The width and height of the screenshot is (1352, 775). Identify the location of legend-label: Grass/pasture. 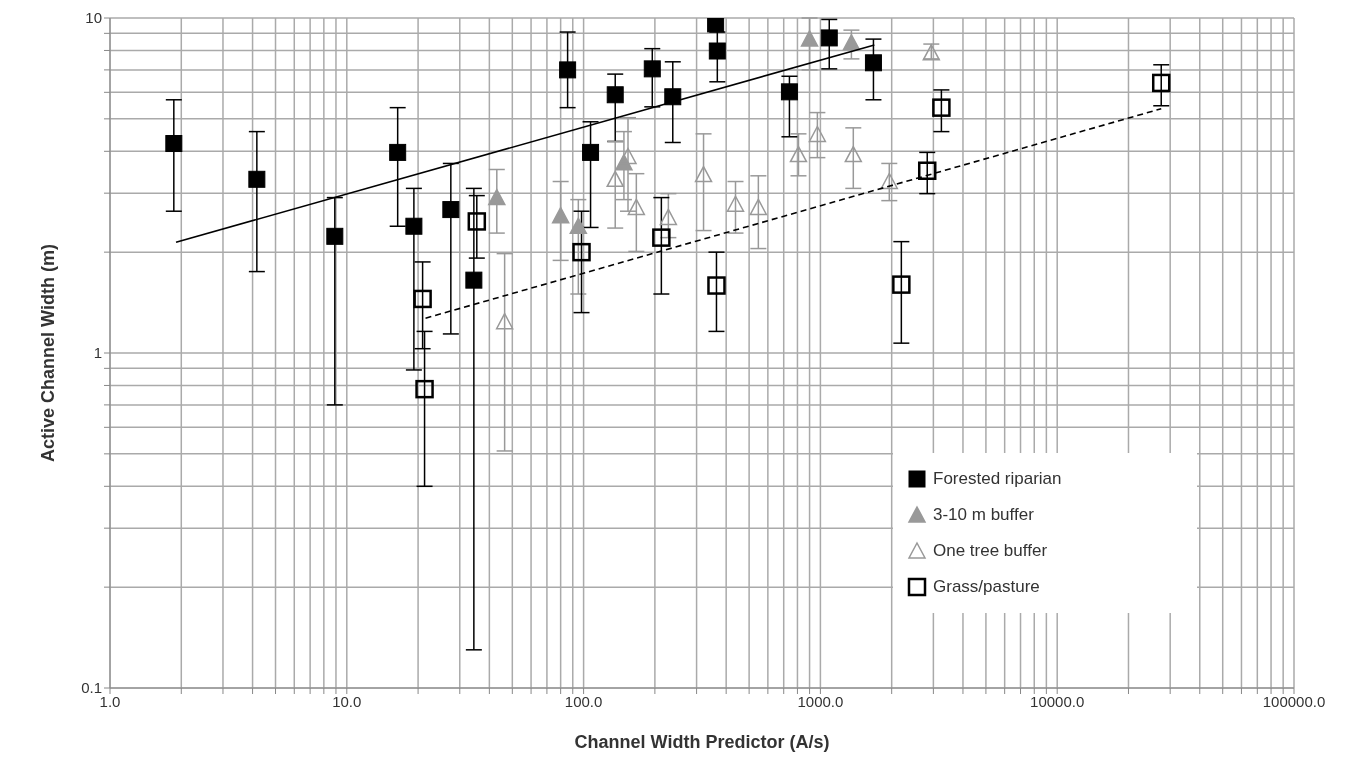
(986, 587).